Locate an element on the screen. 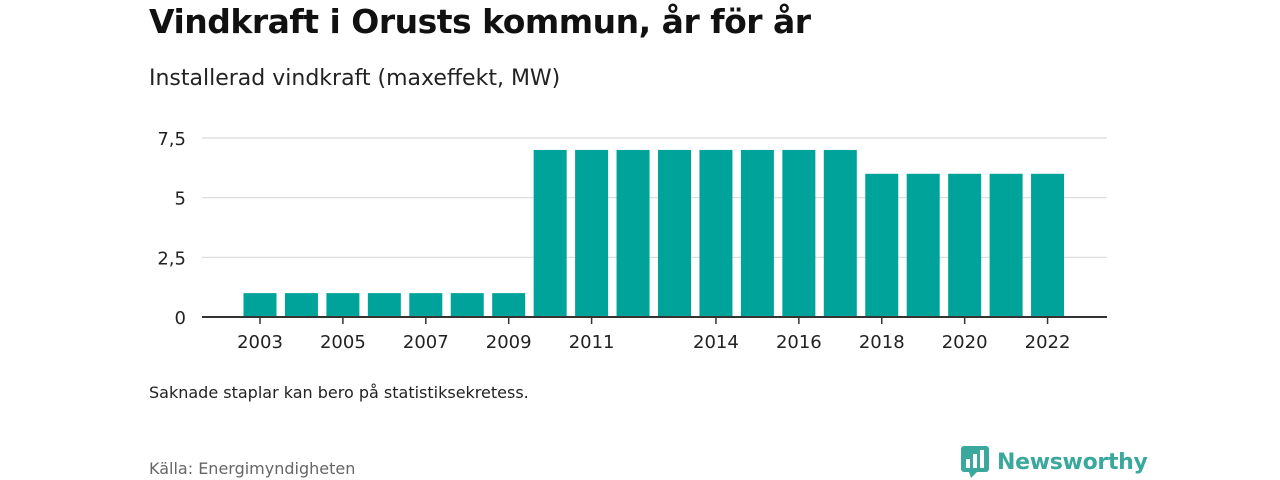  bar-2003 is located at coordinates (260, 305).